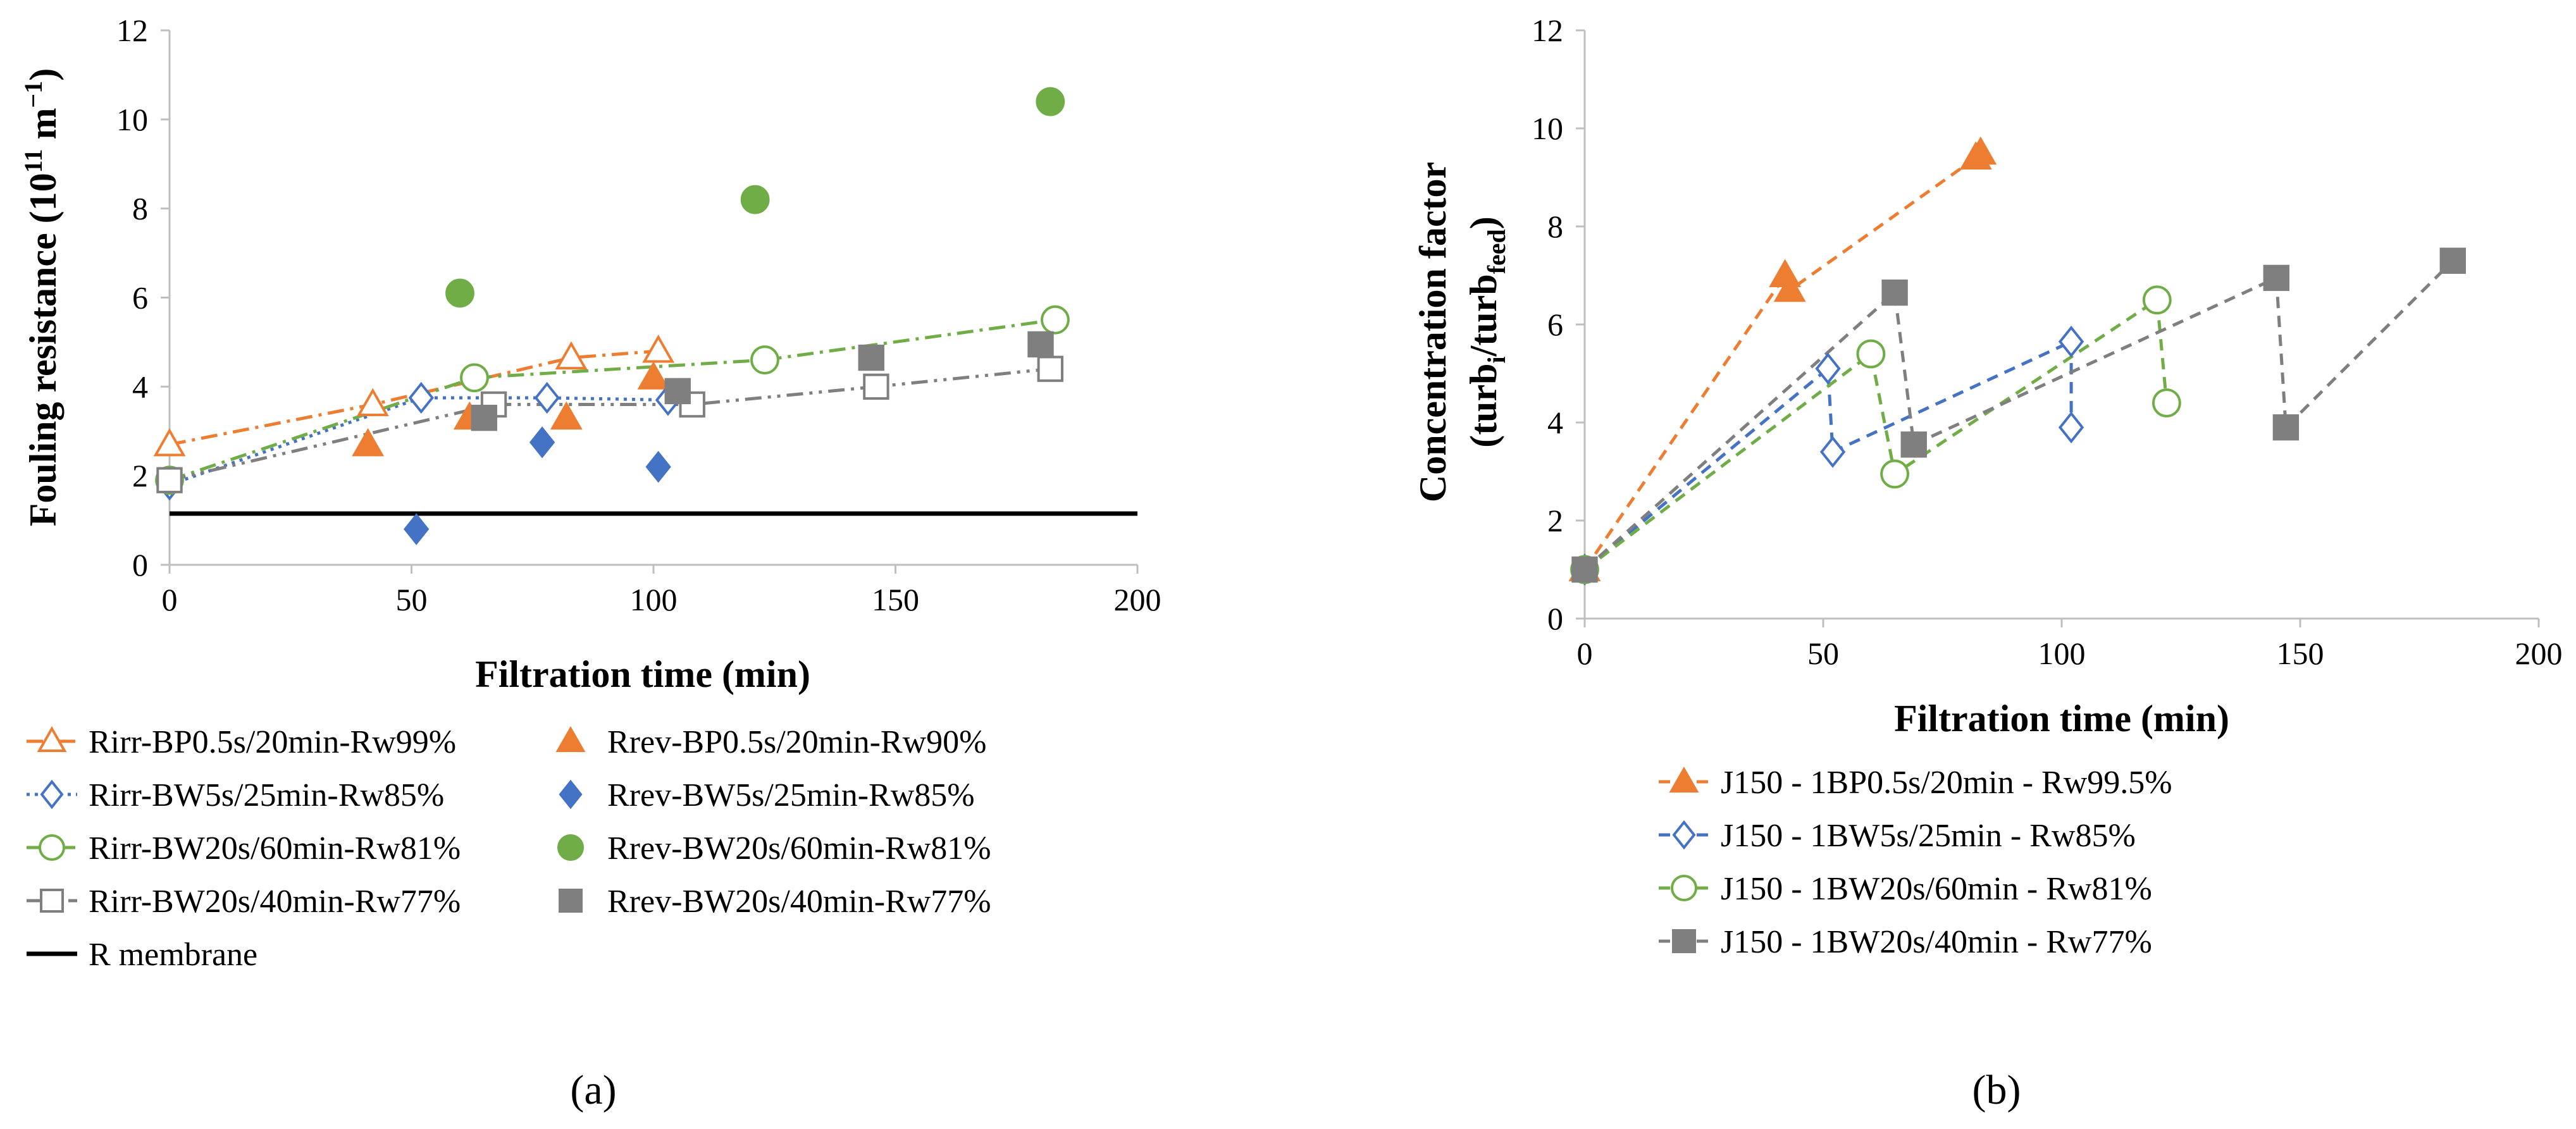  I want to click on legend-label: Rirr-BW20s/40min-Rw77%, so click(275, 902).